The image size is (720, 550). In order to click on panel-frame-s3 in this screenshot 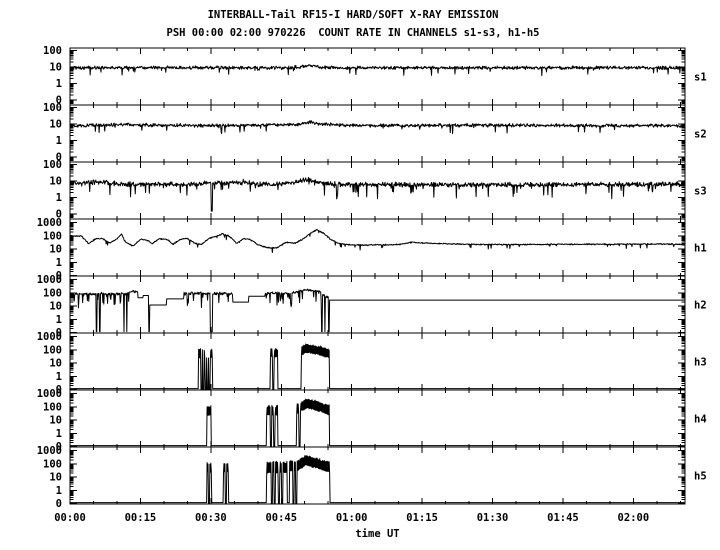, I will do `click(377, 190)`.